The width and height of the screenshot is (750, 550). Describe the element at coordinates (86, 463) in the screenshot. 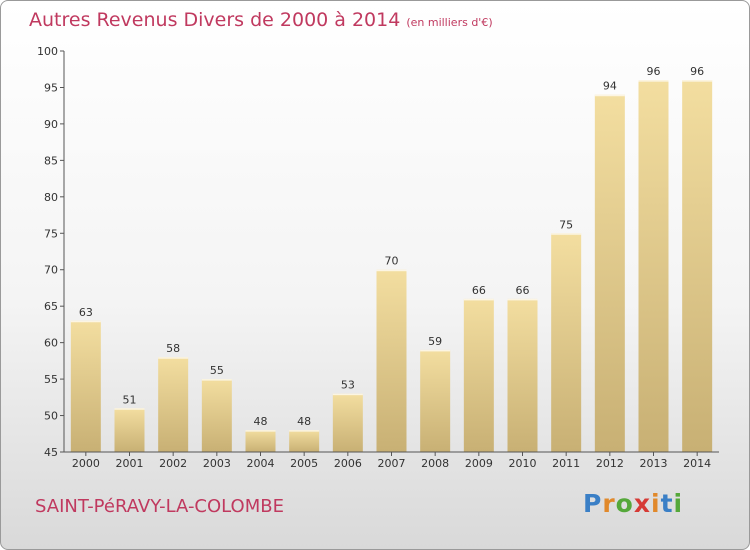

I see `x-tick-label: 2000` at that location.